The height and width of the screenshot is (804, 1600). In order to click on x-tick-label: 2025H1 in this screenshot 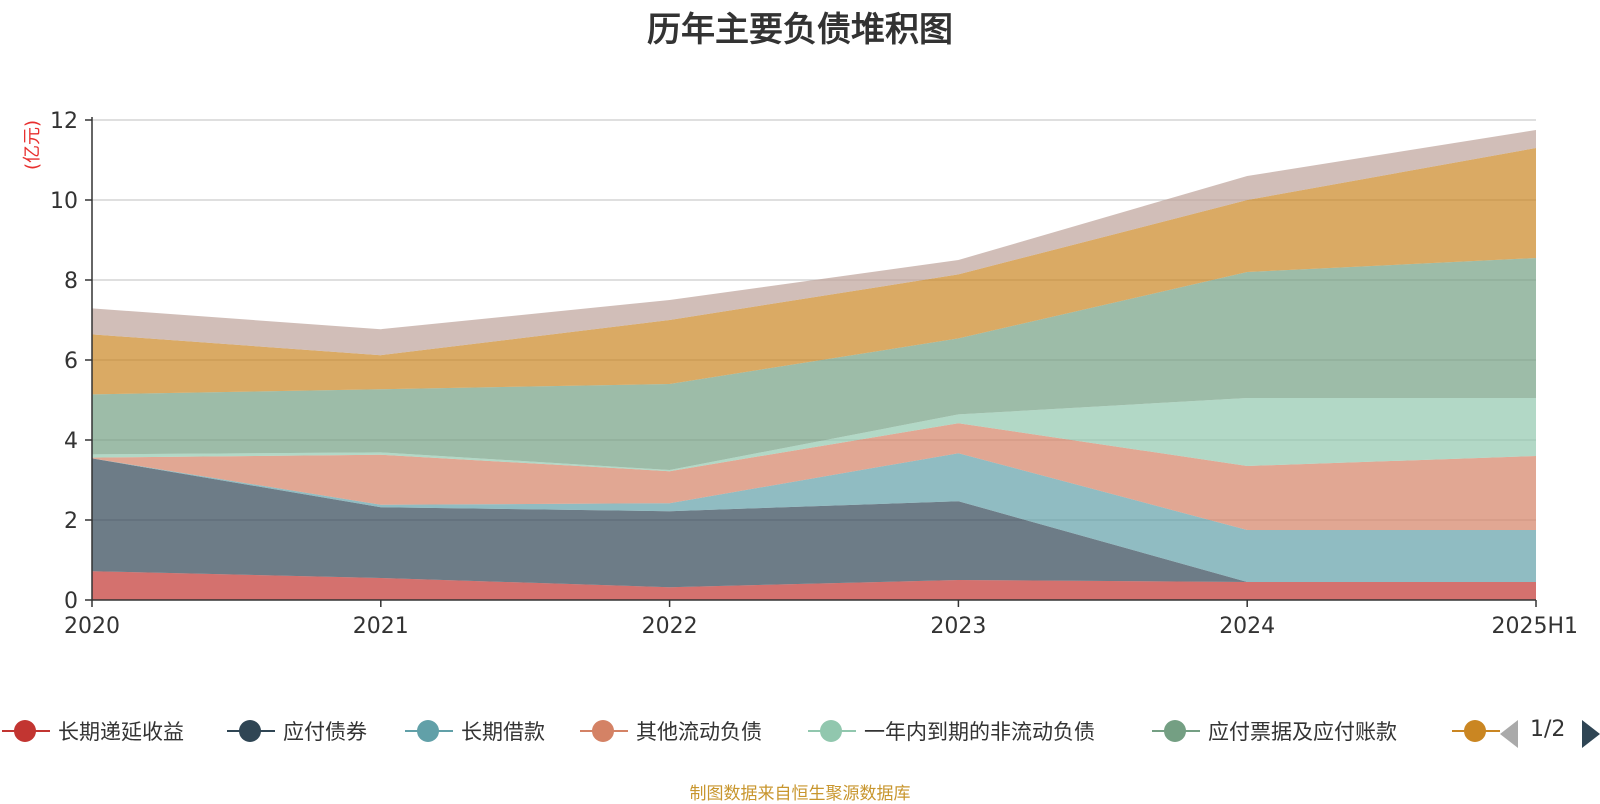, I will do `click(1534, 626)`.